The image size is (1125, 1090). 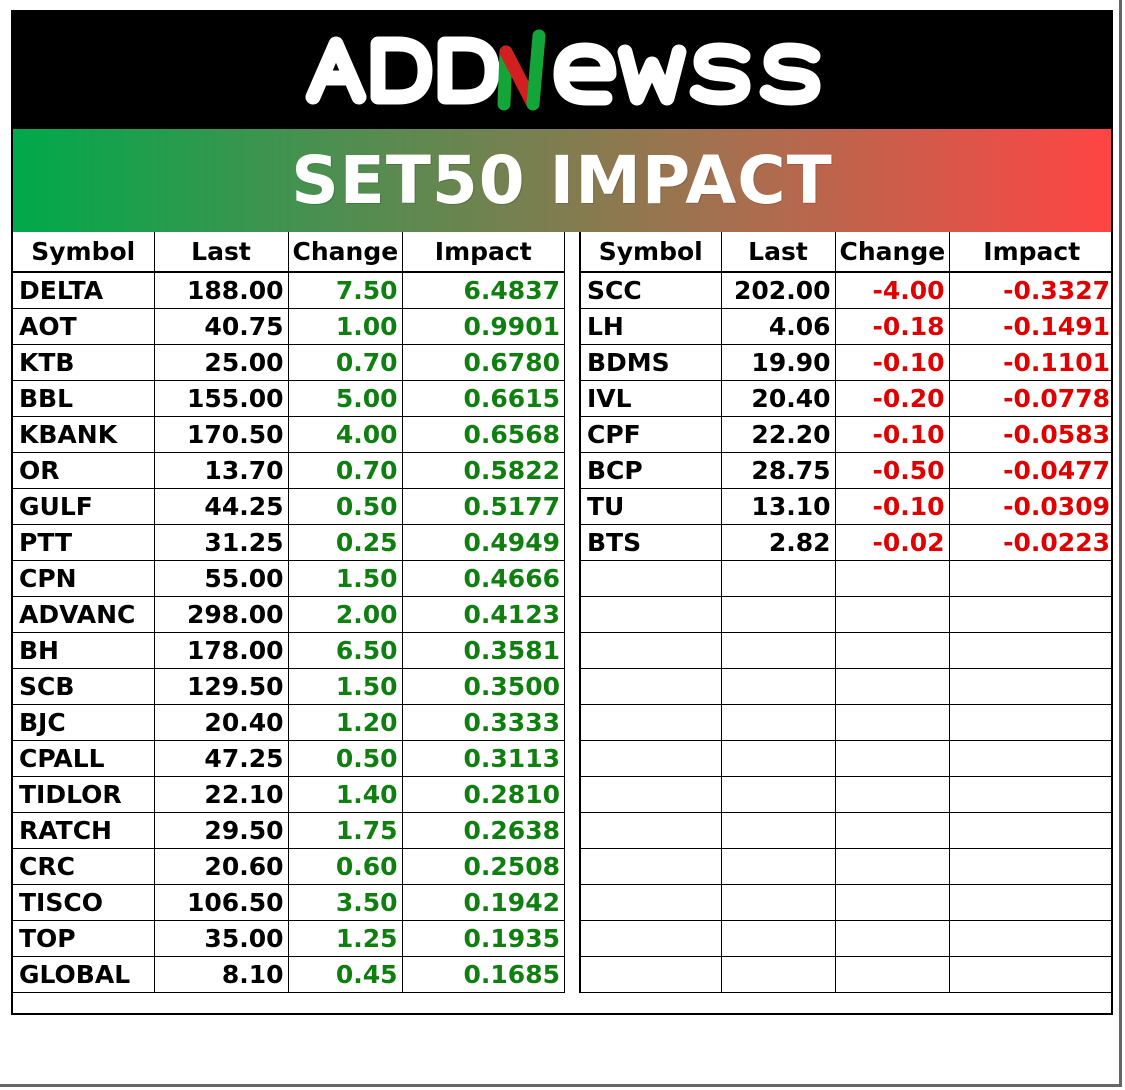 I want to click on change-cell: -0.20, so click(x=892, y=398).